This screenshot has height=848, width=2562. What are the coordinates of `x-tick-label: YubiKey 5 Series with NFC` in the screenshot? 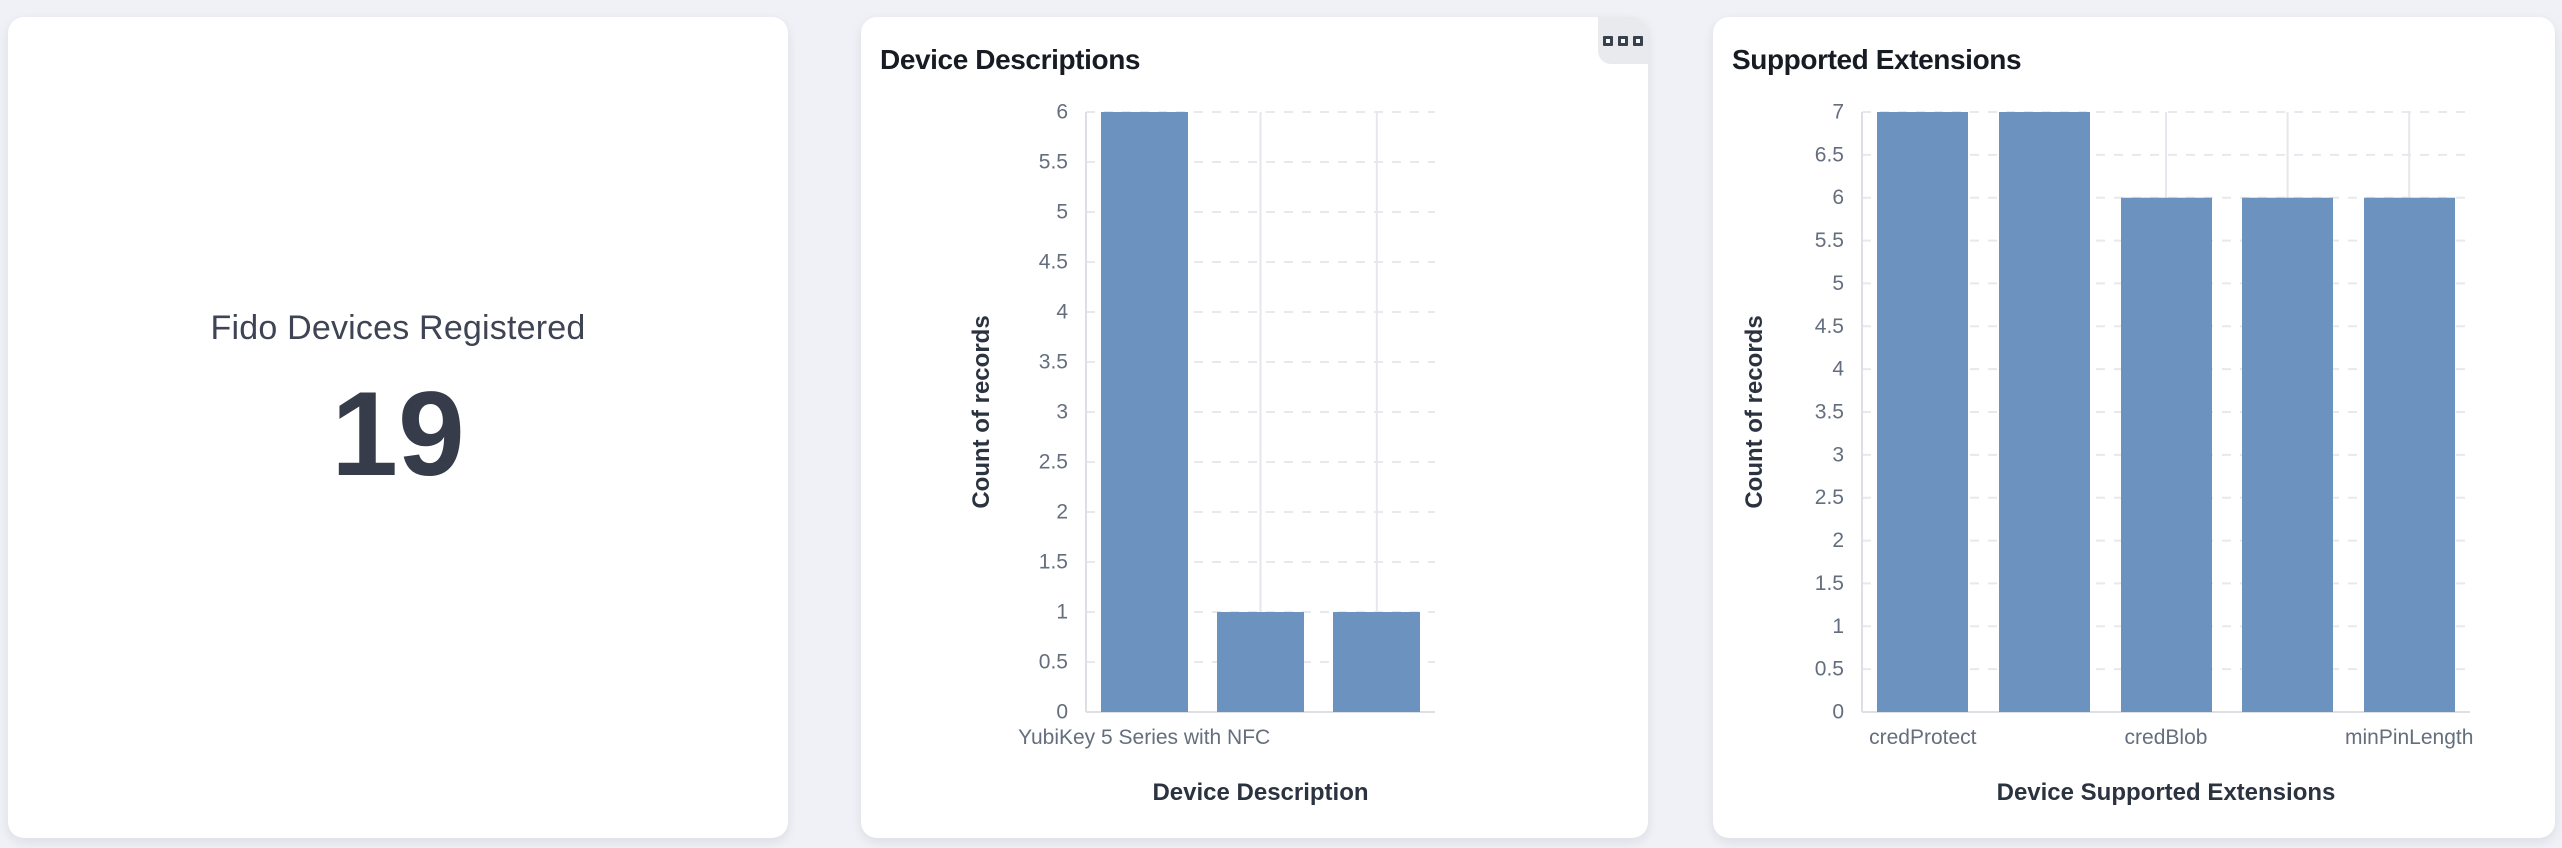 It's located at (1144, 737).